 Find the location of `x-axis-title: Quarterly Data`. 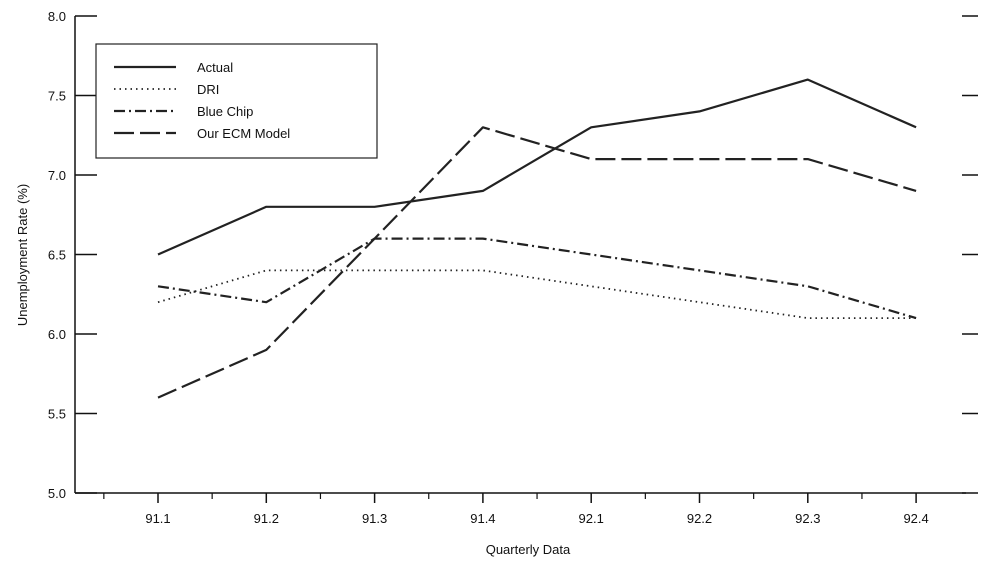

x-axis-title: Quarterly Data is located at coordinates (528, 549).